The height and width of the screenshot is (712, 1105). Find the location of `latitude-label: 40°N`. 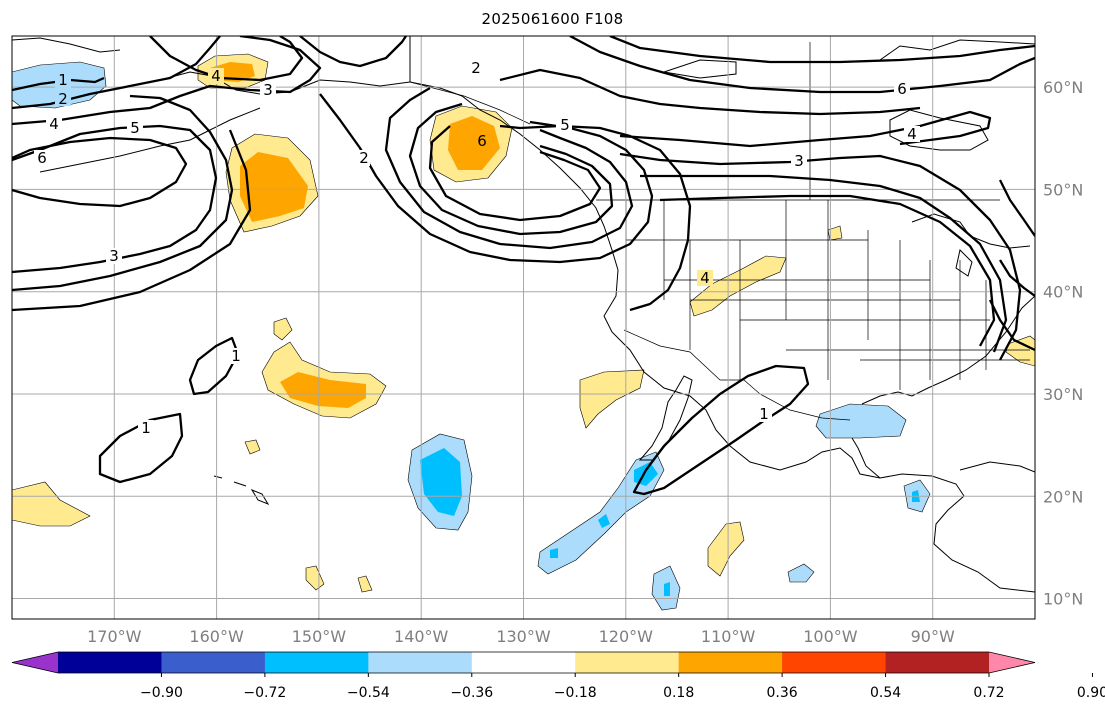

latitude-label: 40°N is located at coordinates (1063, 292).